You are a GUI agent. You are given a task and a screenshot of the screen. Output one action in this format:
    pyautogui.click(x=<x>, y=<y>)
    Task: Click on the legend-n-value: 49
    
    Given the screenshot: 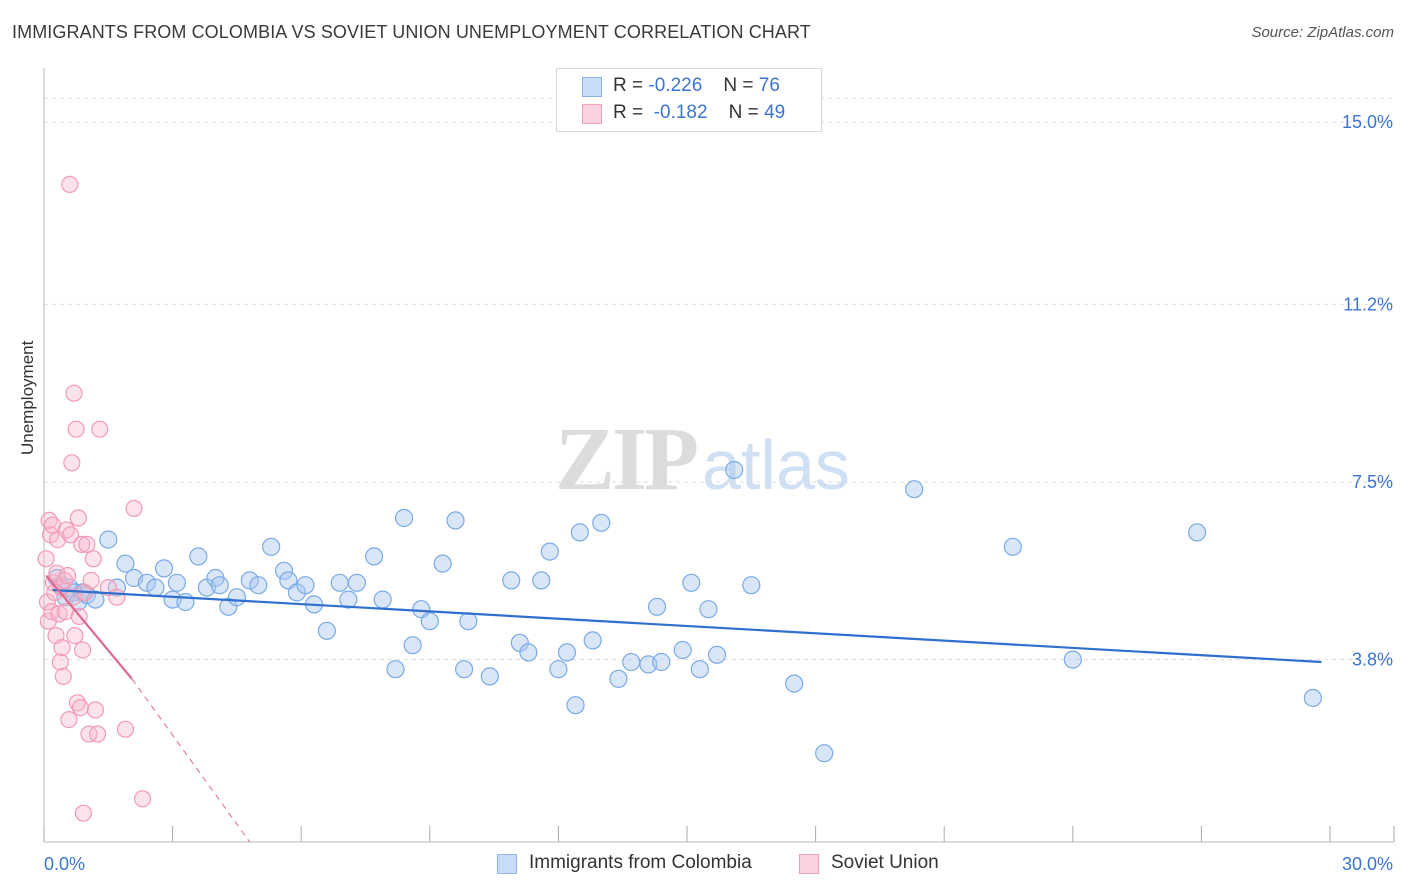 What is the action you would take?
    pyautogui.click(x=775, y=112)
    